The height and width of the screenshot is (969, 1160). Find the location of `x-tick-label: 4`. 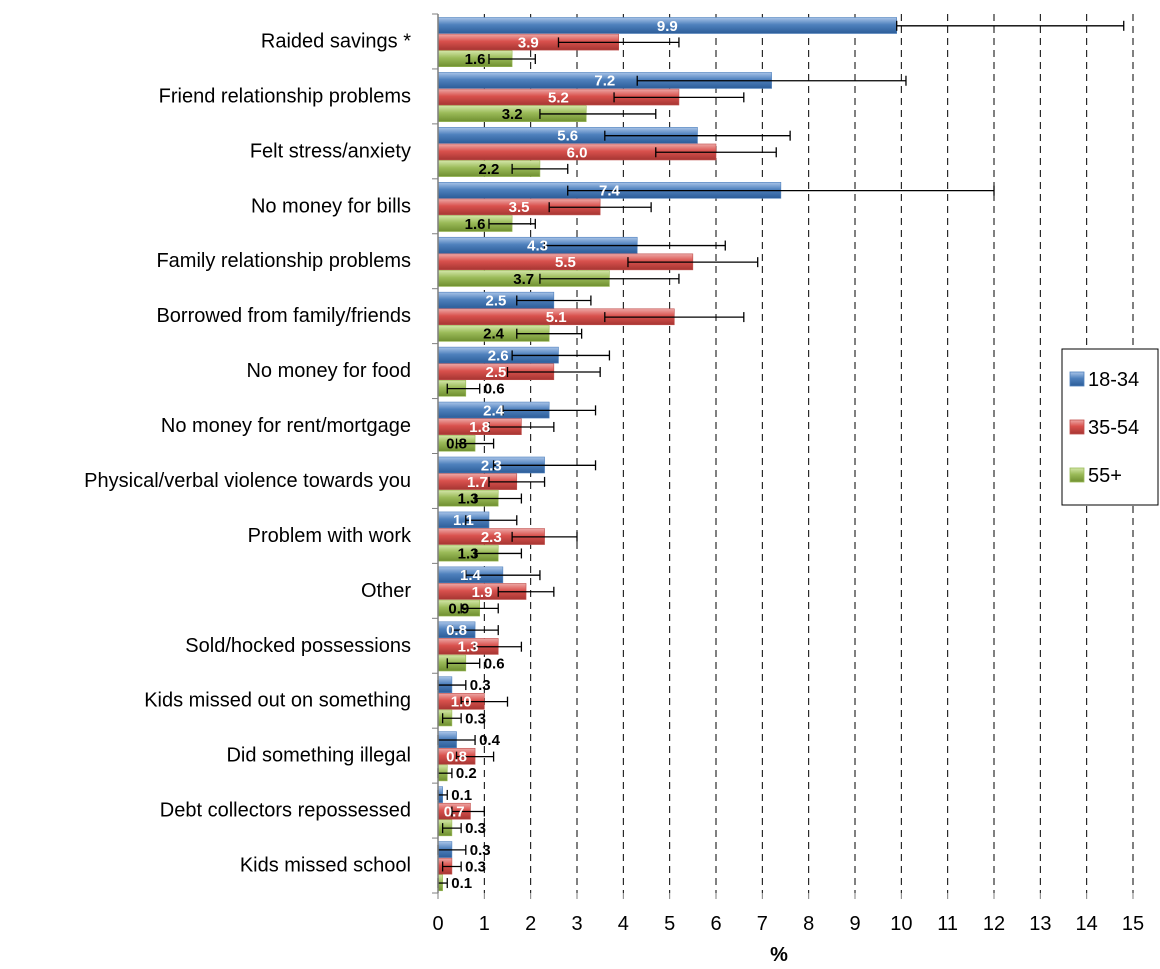

x-tick-label: 4 is located at coordinates (623, 924).